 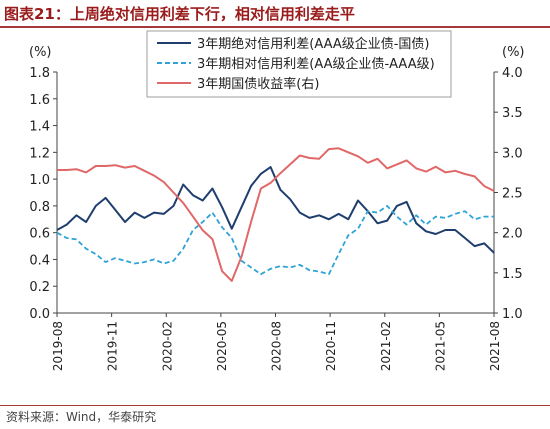 What do you see at coordinates (512, 314) in the screenshot?
I see `y-right-tick-label: 1.0` at bounding box center [512, 314].